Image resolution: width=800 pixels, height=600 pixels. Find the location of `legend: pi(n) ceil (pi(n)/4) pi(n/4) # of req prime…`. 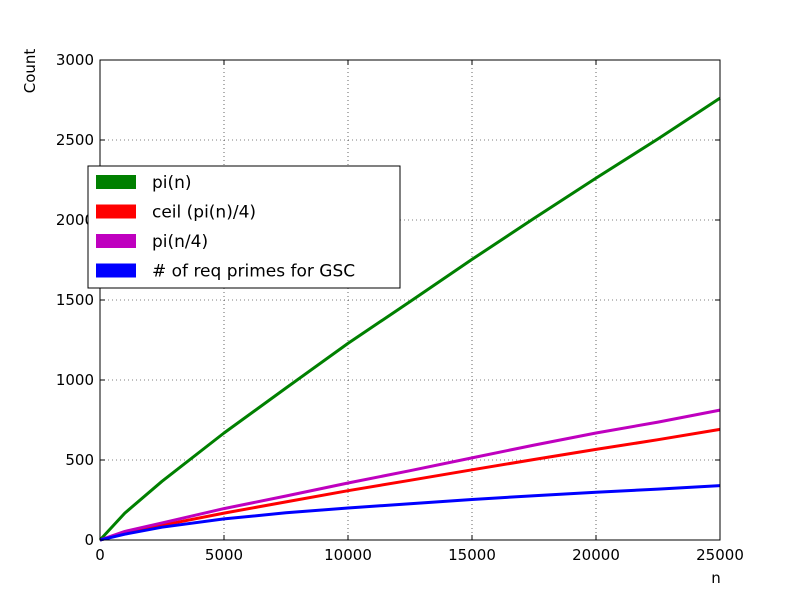

legend: pi(n) ceil (pi(n)/4) pi(n/4) # of req prime… is located at coordinates (244, 227).